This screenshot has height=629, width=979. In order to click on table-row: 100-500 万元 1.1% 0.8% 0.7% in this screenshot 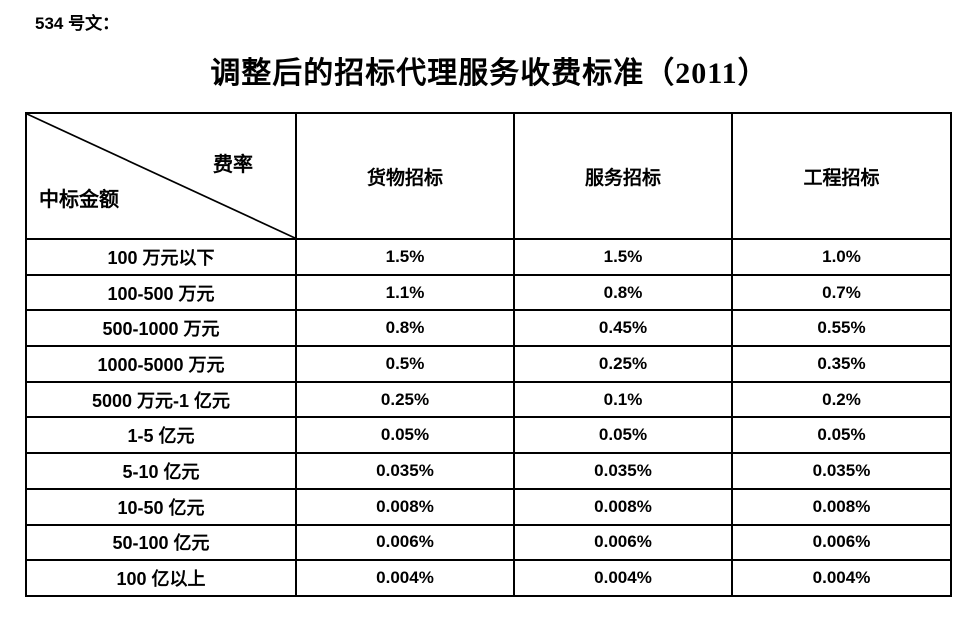, I will do `click(488, 292)`.